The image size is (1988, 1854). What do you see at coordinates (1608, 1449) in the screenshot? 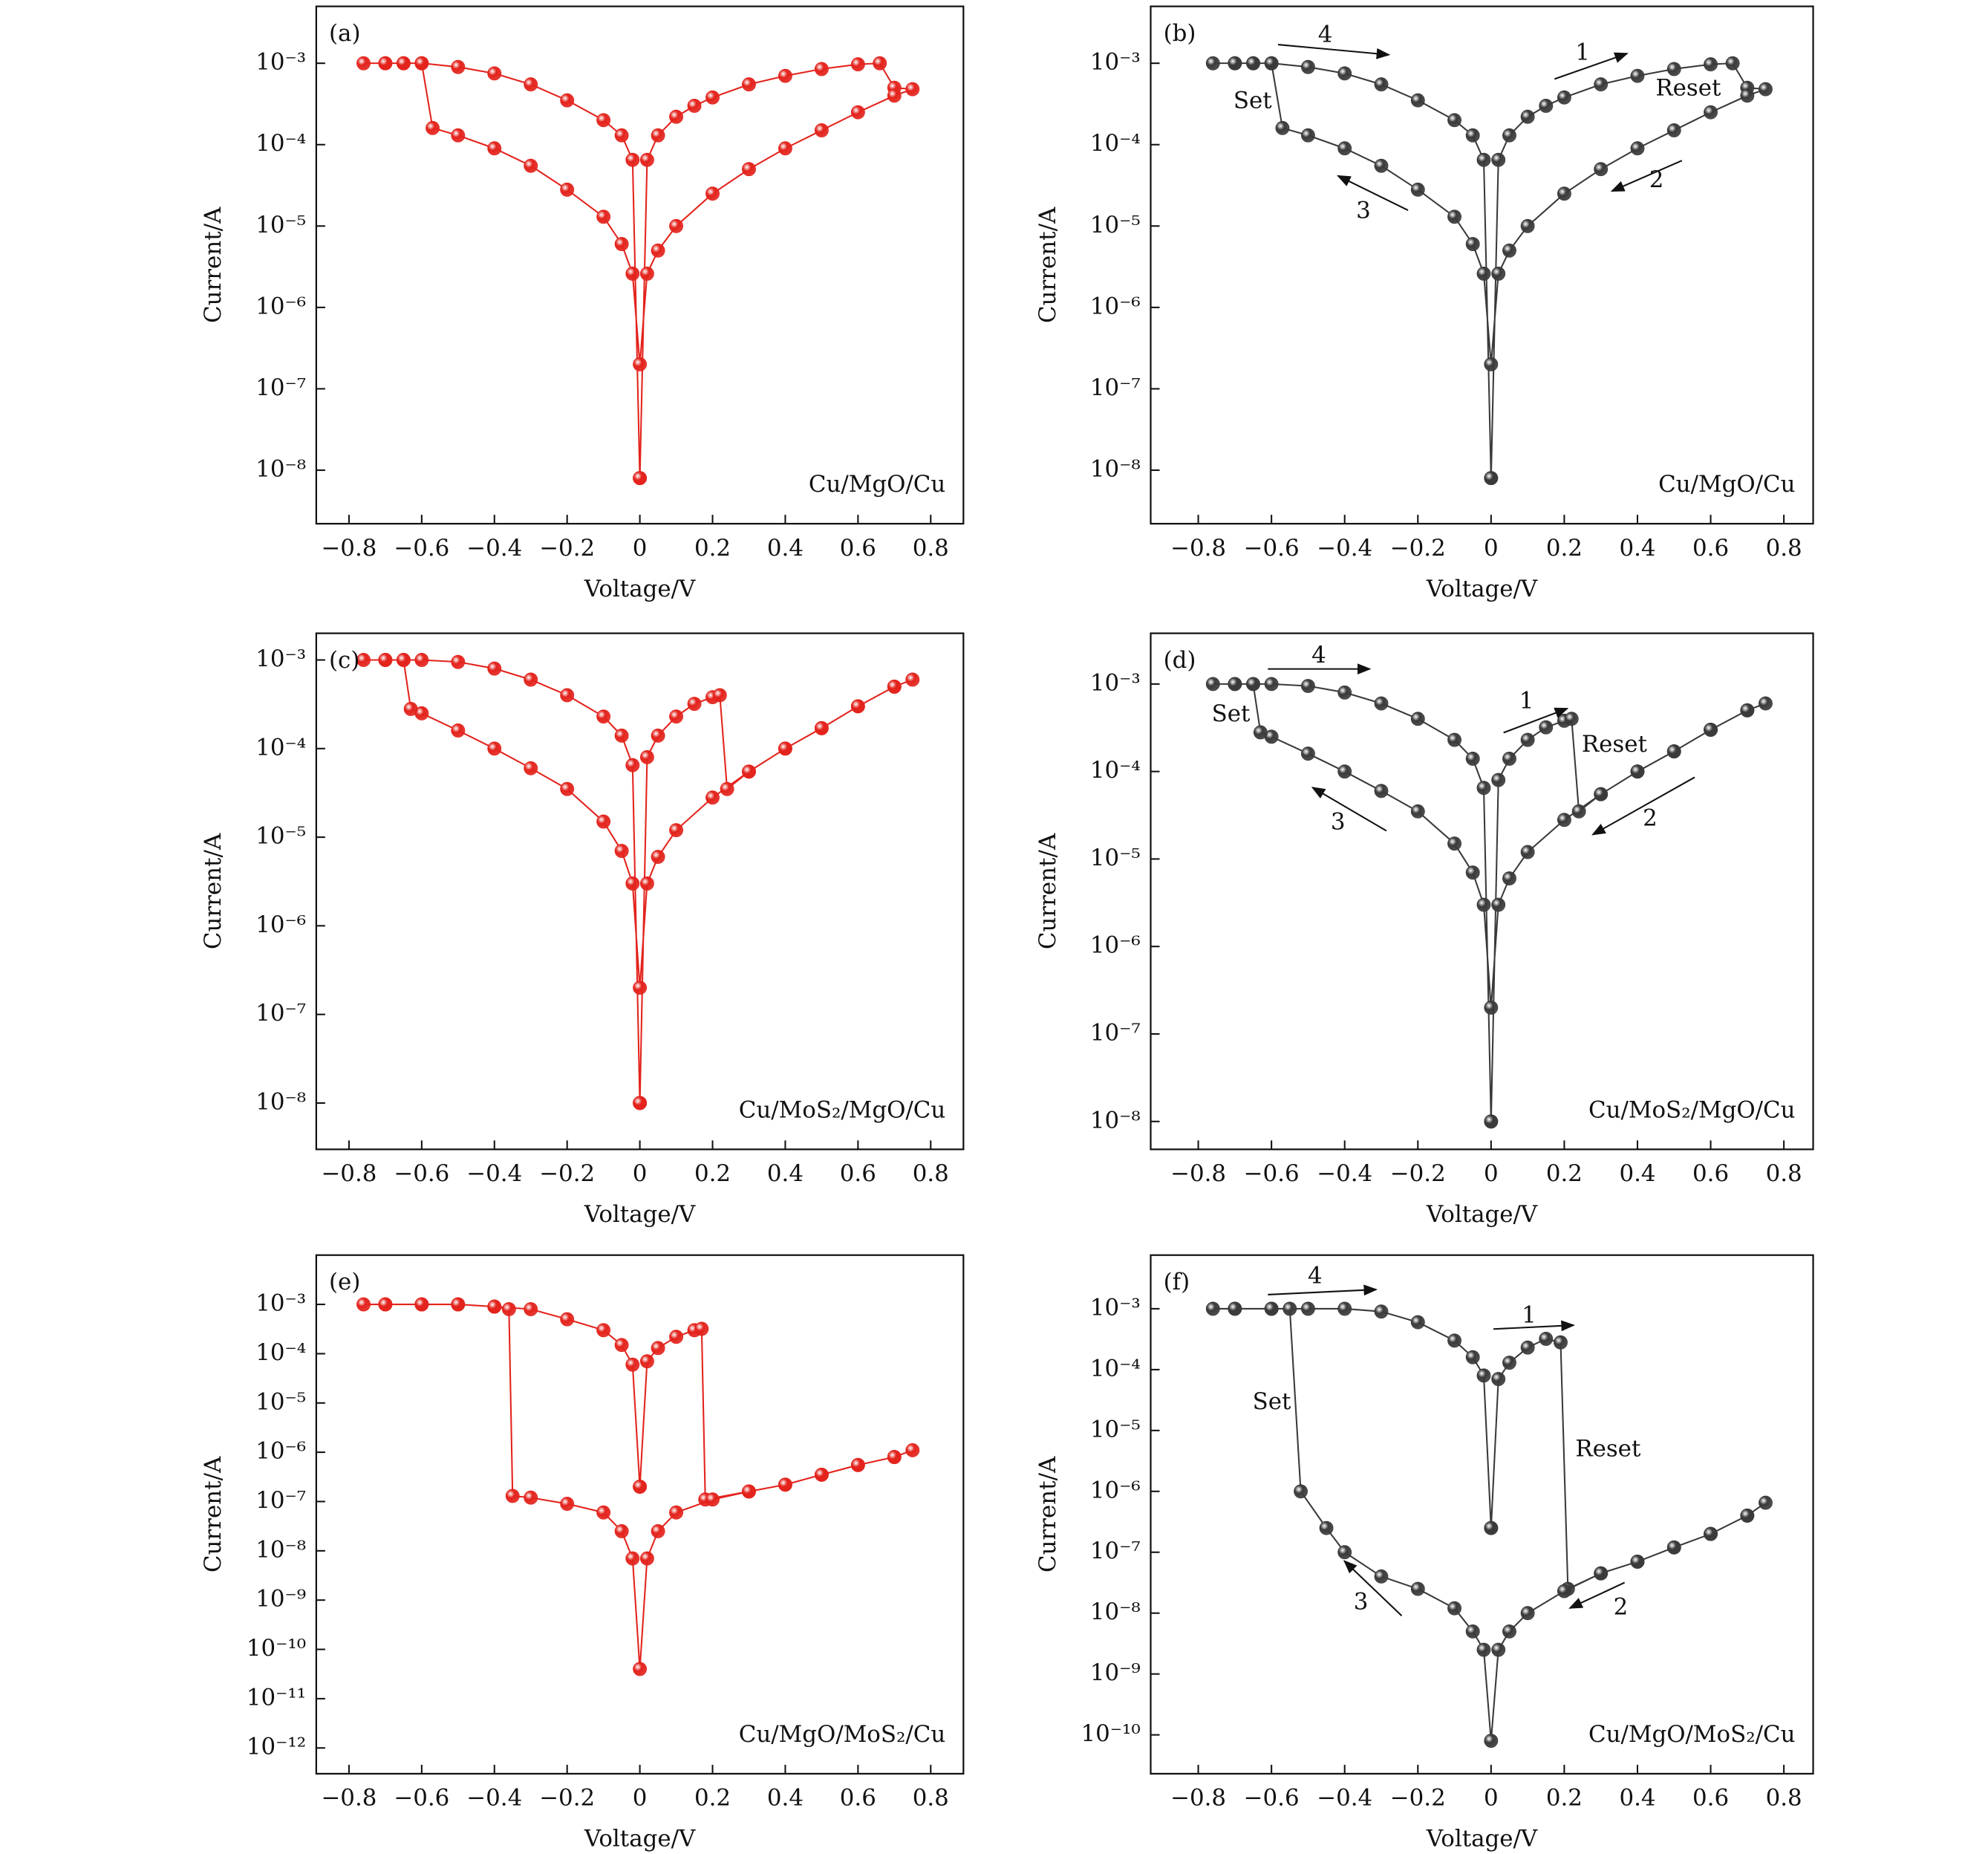
I see `annotation: Reset` at bounding box center [1608, 1449].